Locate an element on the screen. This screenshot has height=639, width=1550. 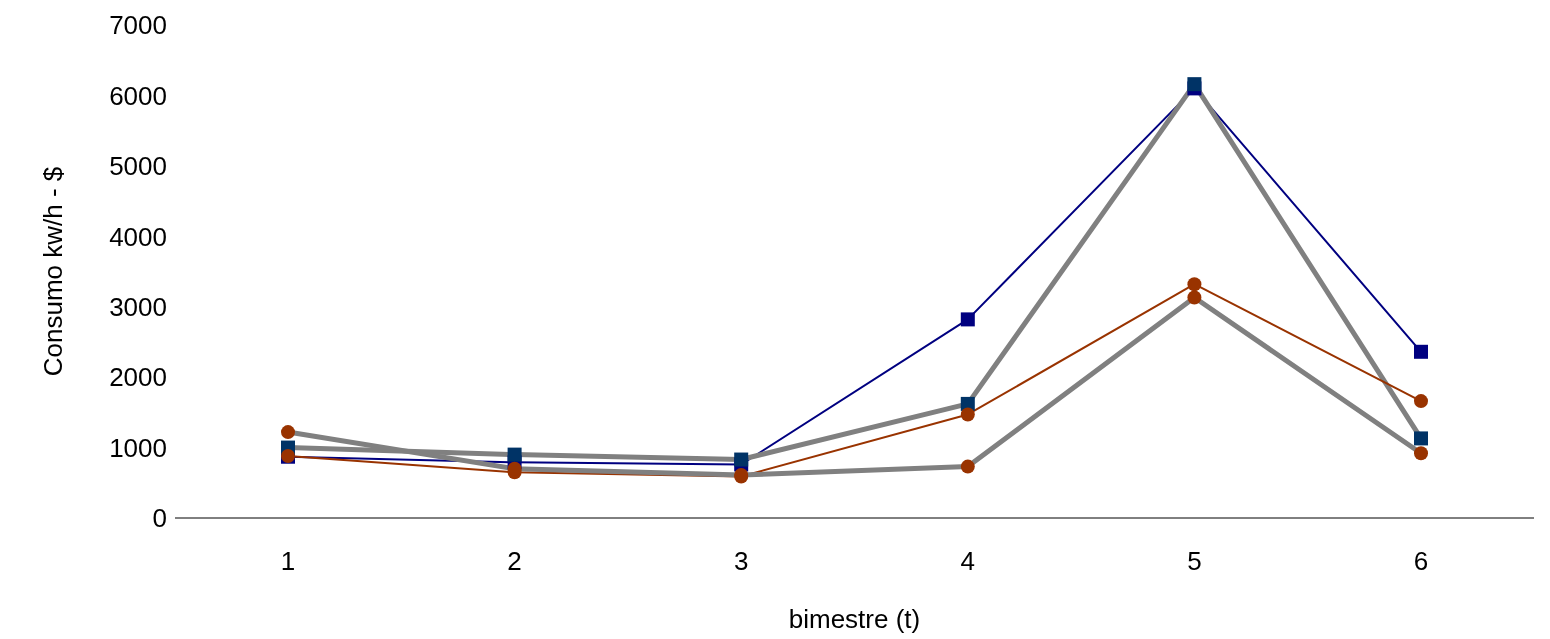
x-tick-label: 2 is located at coordinates (514, 561).